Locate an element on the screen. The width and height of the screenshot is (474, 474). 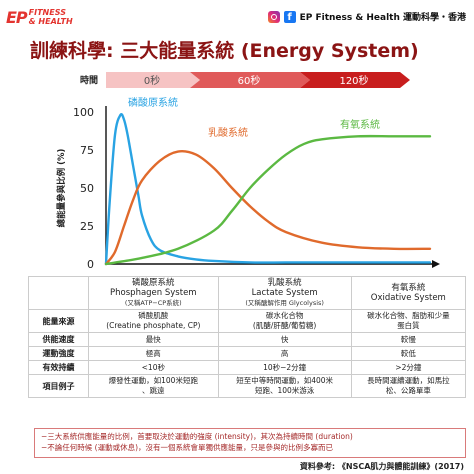
column-name: 磷酸原系統 is located at coordinates (153, 283).